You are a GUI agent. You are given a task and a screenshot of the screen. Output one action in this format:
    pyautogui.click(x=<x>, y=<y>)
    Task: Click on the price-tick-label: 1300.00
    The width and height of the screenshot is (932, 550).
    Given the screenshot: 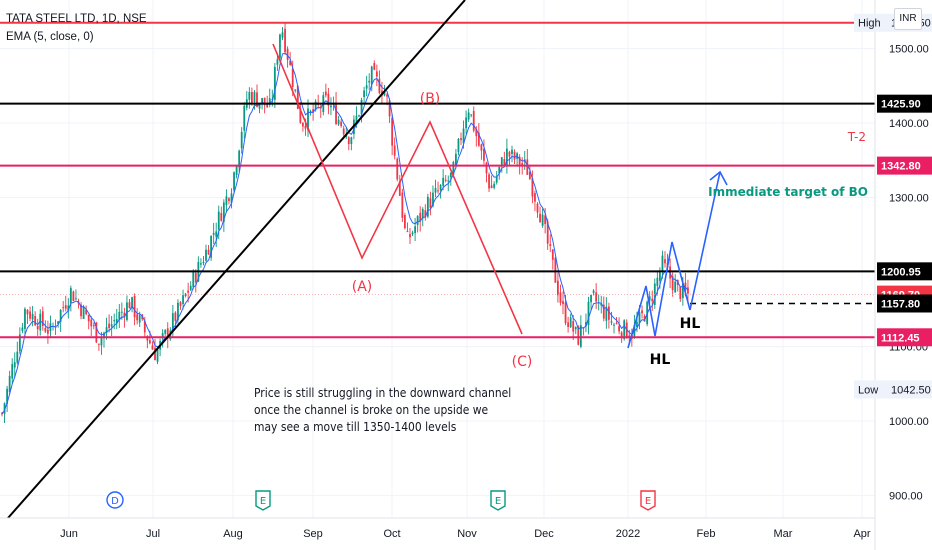 What is the action you would take?
    pyautogui.click(x=909, y=199)
    